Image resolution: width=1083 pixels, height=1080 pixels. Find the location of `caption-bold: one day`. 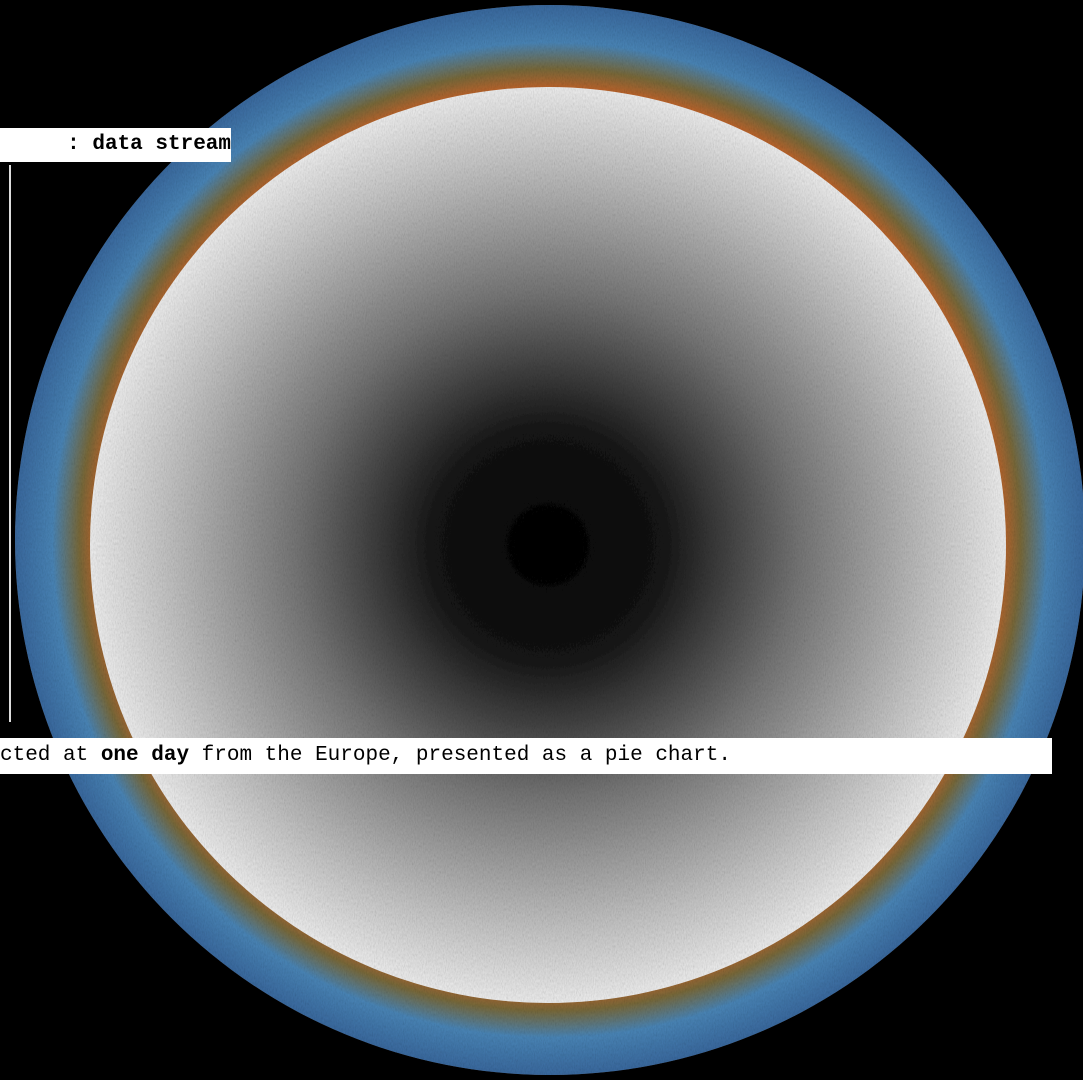

caption-bold: one day is located at coordinates (145, 755).